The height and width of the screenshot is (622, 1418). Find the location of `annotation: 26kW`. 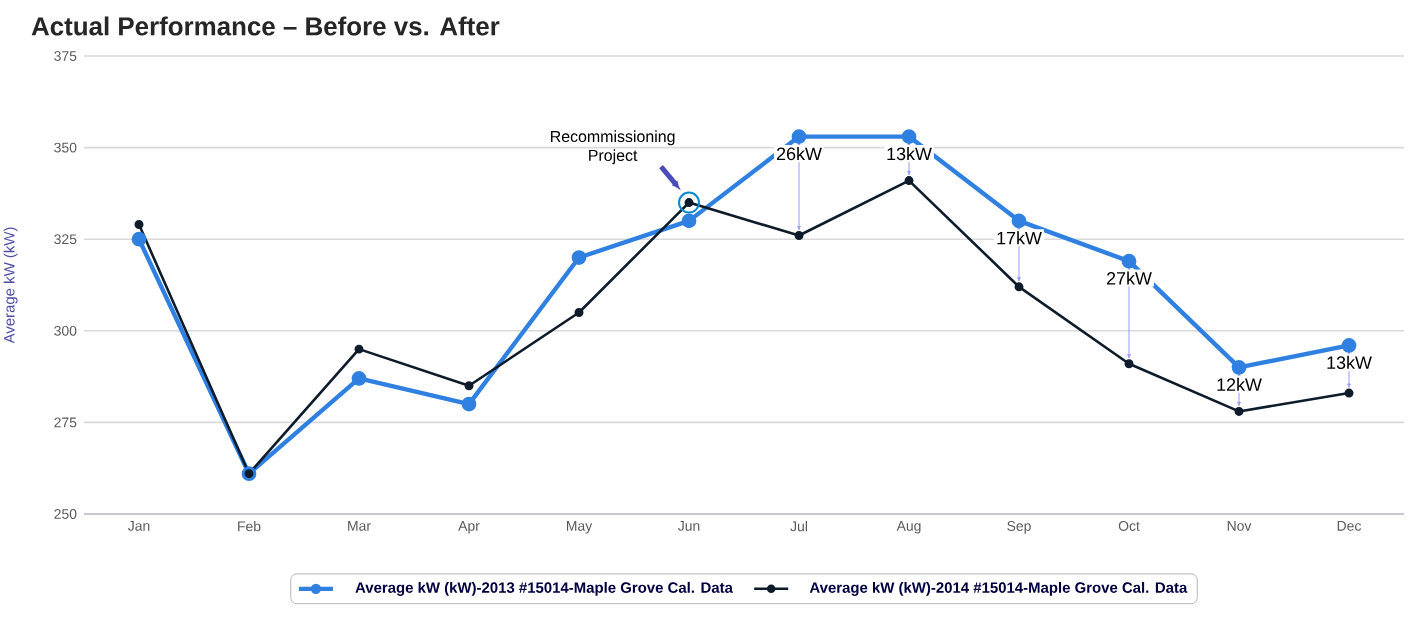

annotation: 26kW is located at coordinates (799, 153).